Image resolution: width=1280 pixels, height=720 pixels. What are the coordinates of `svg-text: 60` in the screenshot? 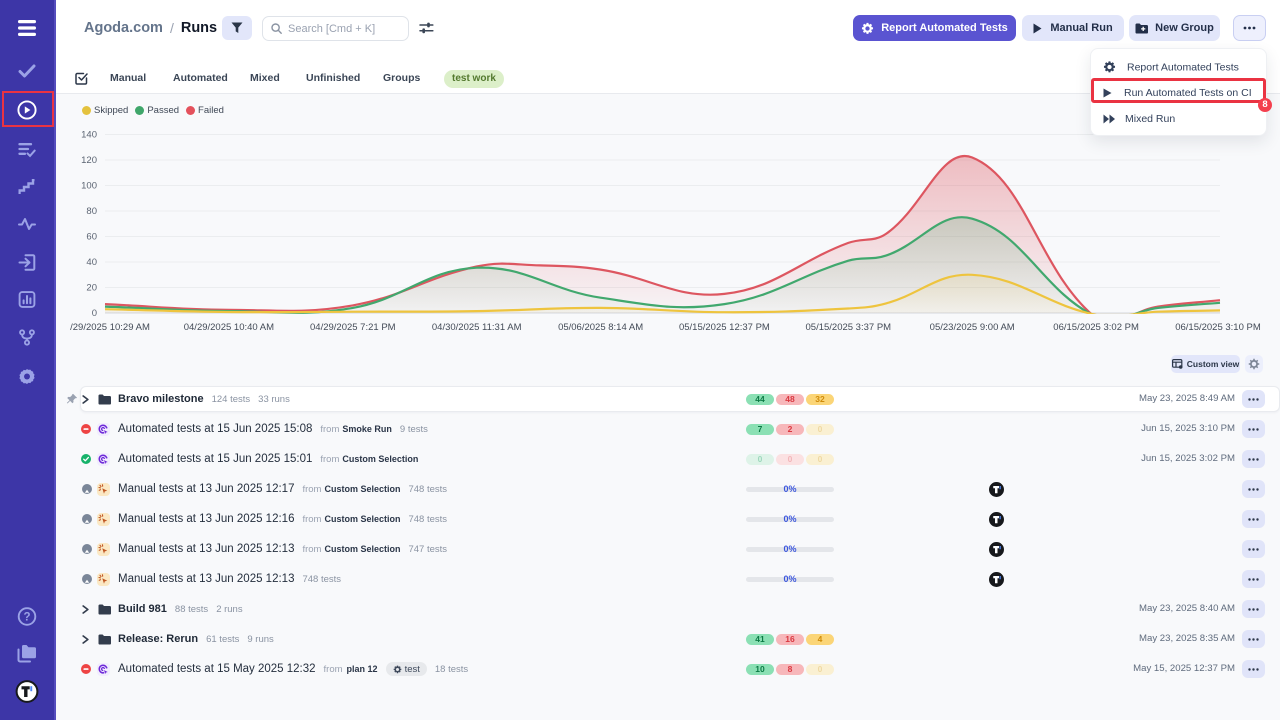 It's located at (91, 237).